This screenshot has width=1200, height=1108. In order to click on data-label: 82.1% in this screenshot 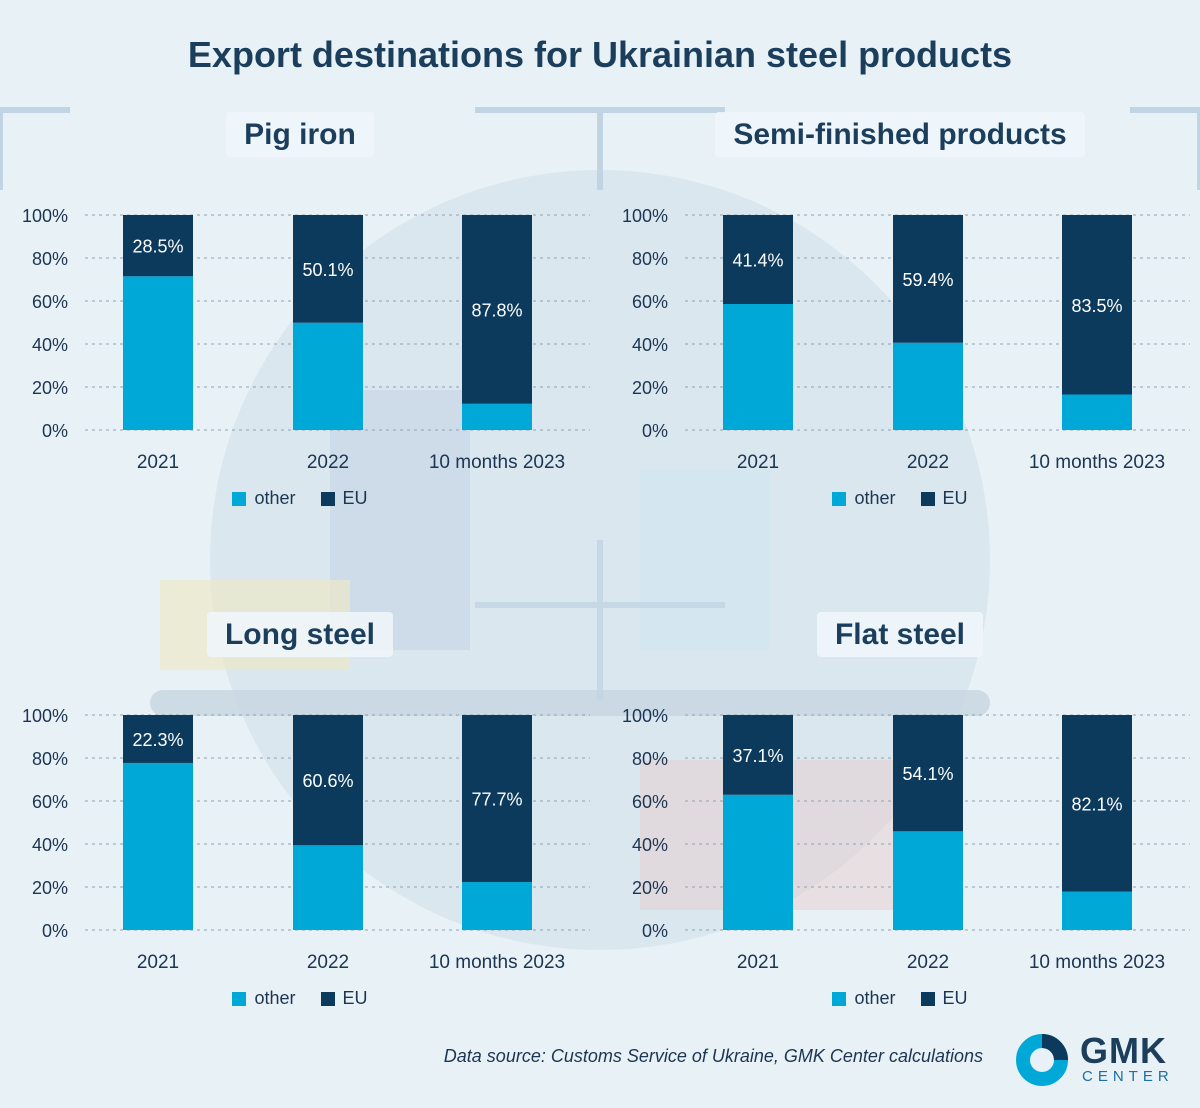, I will do `click(1096, 804)`.